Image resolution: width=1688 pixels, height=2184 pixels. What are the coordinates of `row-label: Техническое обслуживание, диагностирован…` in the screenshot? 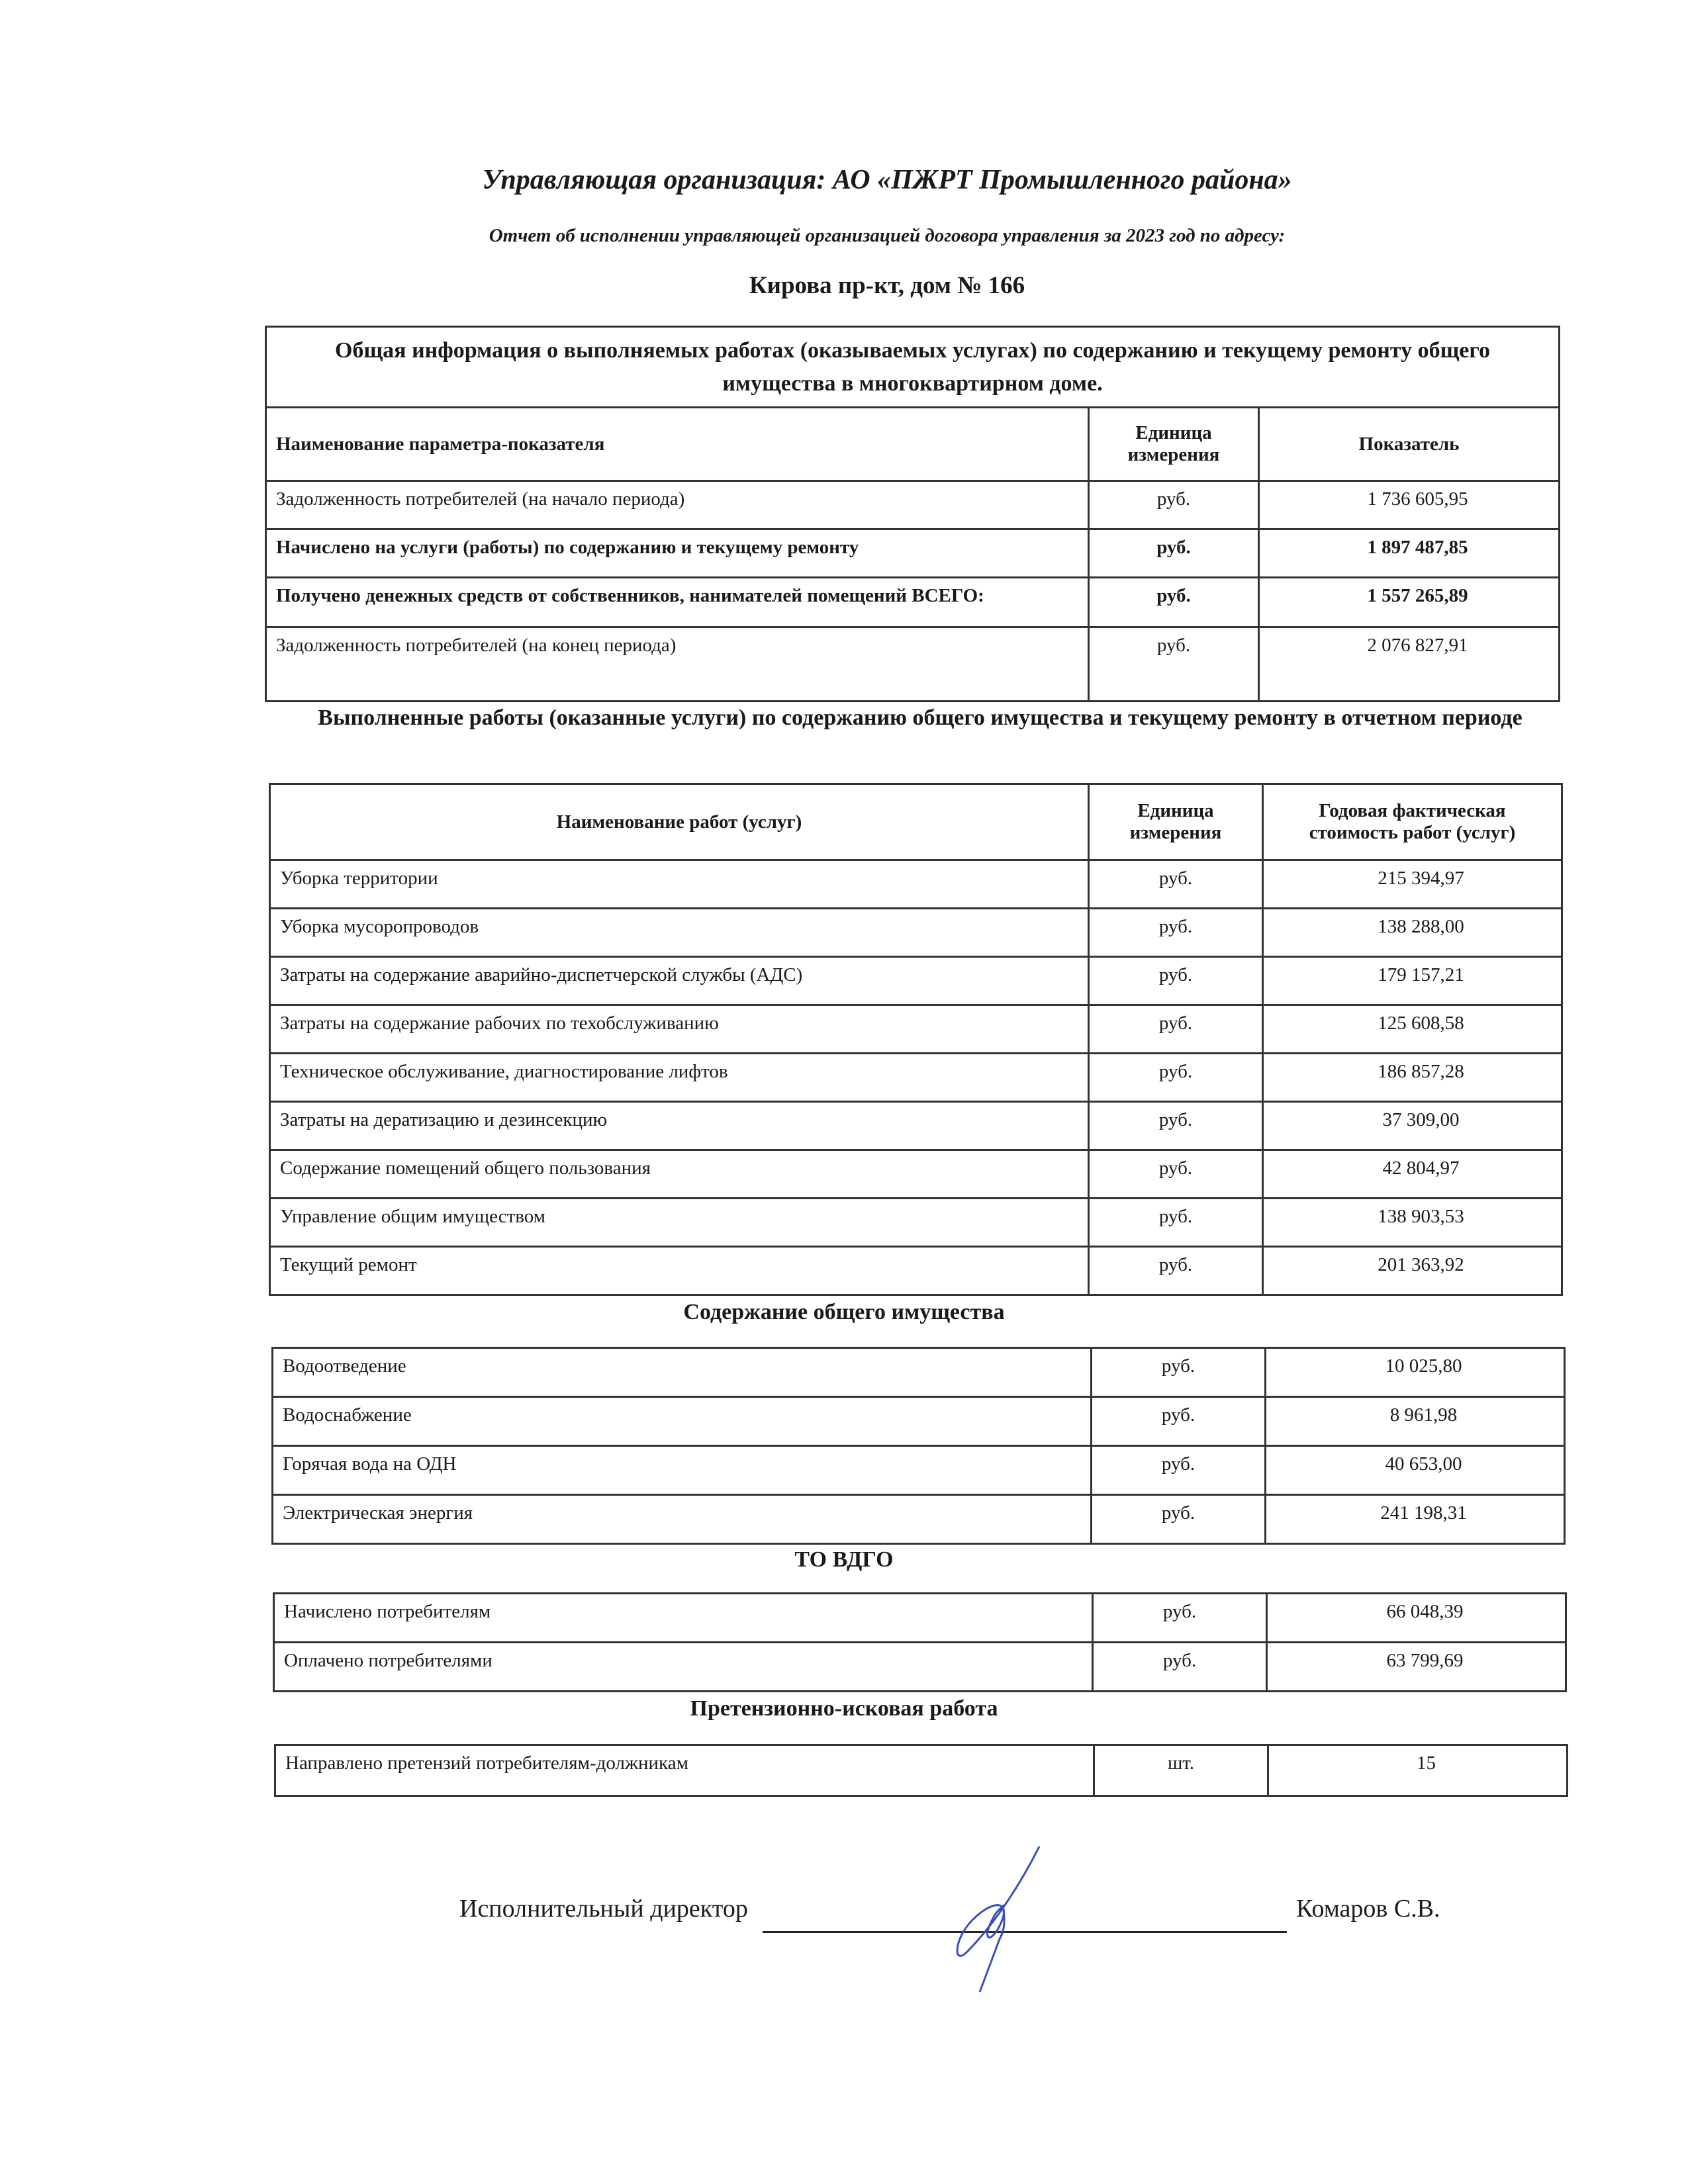 It's located at (679, 1077).